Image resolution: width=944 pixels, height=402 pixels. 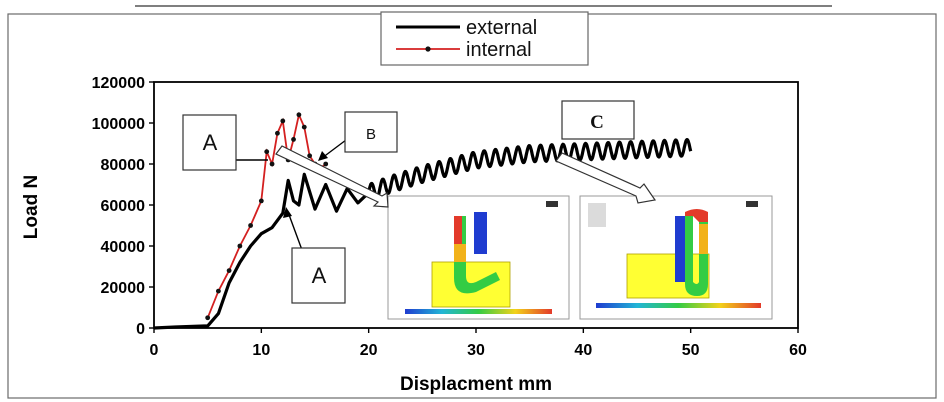 I want to click on annotation-label: C, so click(x=597, y=122).